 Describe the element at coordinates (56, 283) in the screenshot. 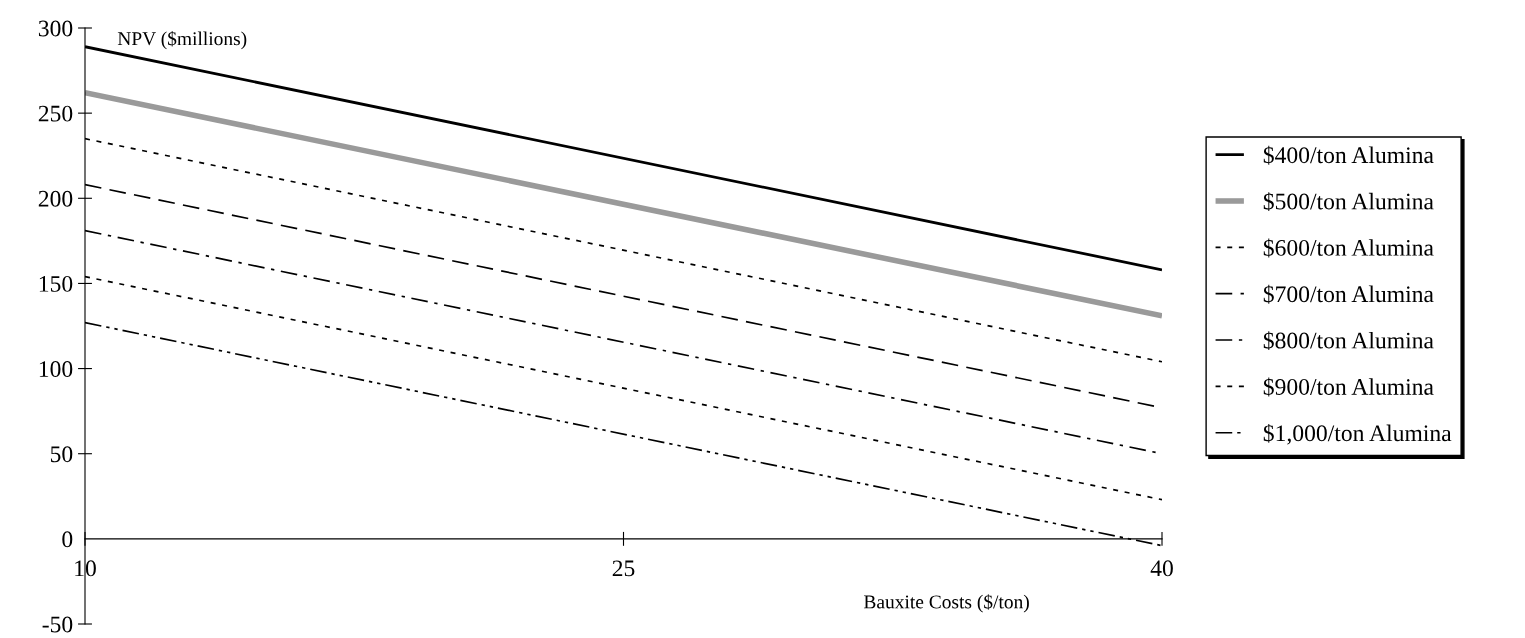

I see `y-tick-label: 150` at that location.